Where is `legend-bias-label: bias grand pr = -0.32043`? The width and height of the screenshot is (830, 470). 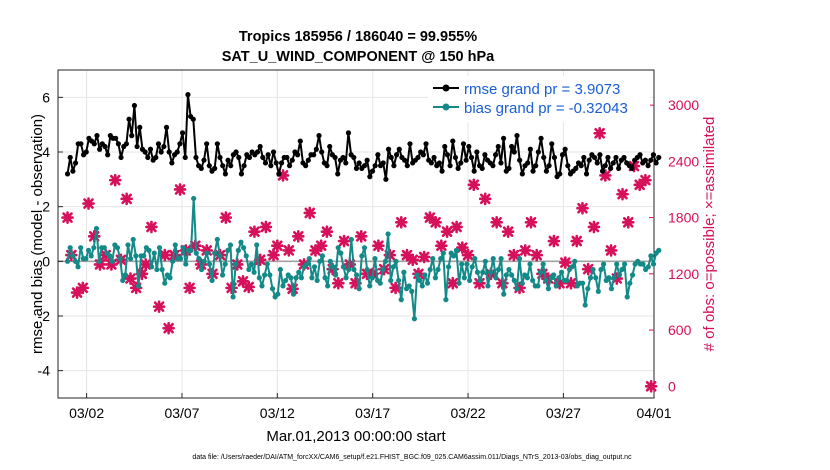 legend-bias-label: bias grand pr = -0.32043 is located at coordinates (546, 108).